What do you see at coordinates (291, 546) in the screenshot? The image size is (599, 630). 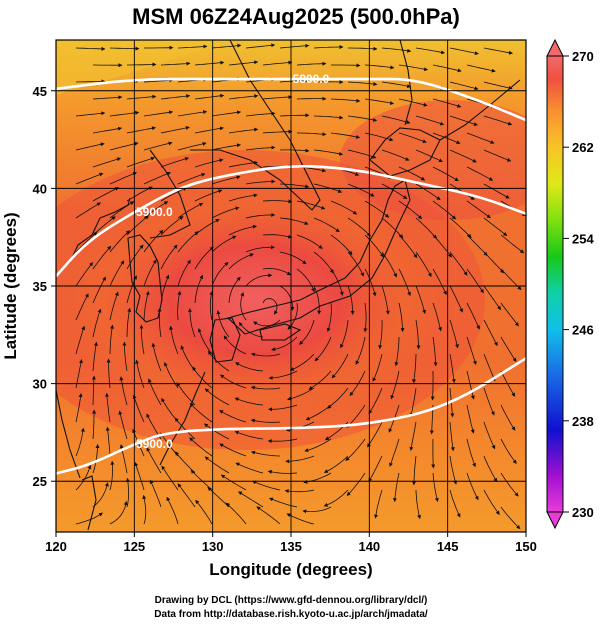 I see `x-tick-label: 135` at bounding box center [291, 546].